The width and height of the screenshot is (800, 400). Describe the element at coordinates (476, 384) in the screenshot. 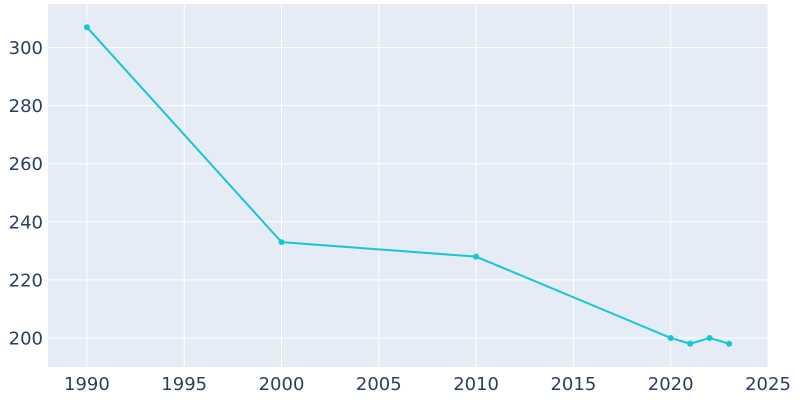

I see `x-tick-label: 2010` at that location.